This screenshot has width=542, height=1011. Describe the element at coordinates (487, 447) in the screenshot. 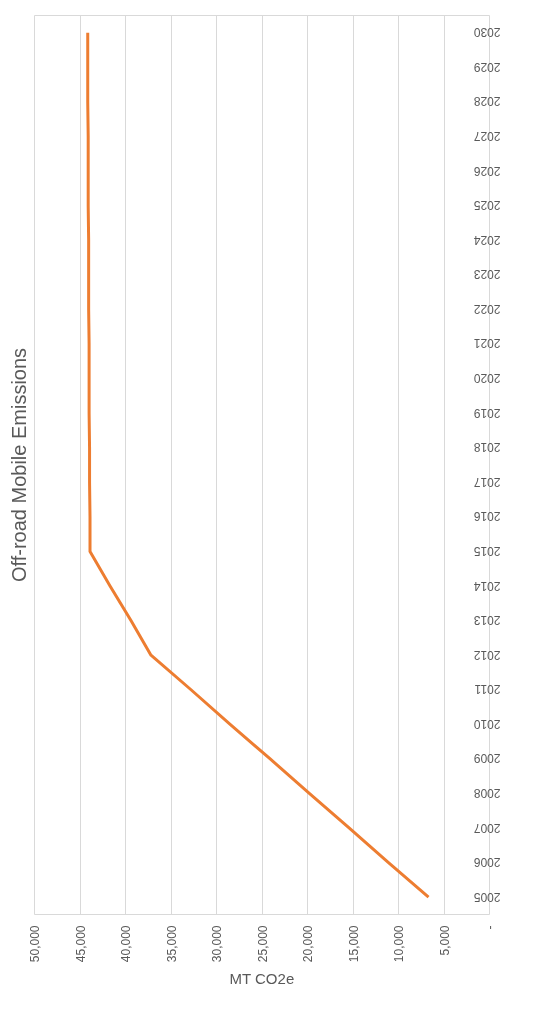

I see `y-tick-label: 2018` at that location.